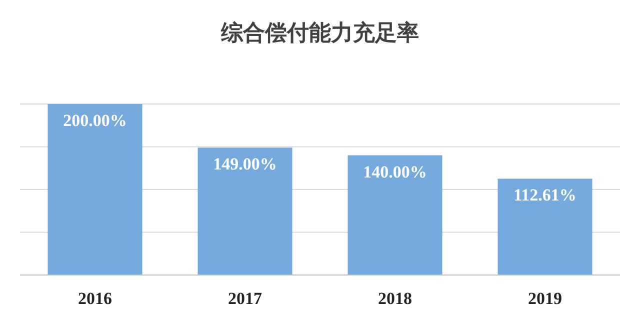 The image size is (640, 318). Describe the element at coordinates (95, 298) in the screenshot. I see `x-tick-label: 2016` at that location.